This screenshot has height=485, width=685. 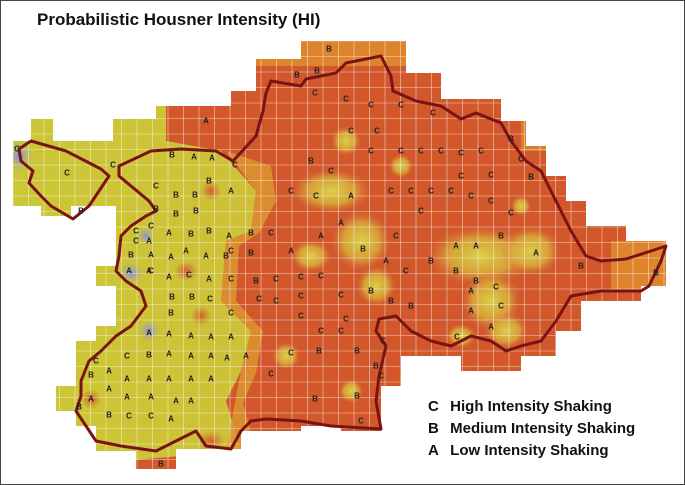 I want to click on legend-item-low: A Low Intensity Shaking, so click(x=531, y=453).